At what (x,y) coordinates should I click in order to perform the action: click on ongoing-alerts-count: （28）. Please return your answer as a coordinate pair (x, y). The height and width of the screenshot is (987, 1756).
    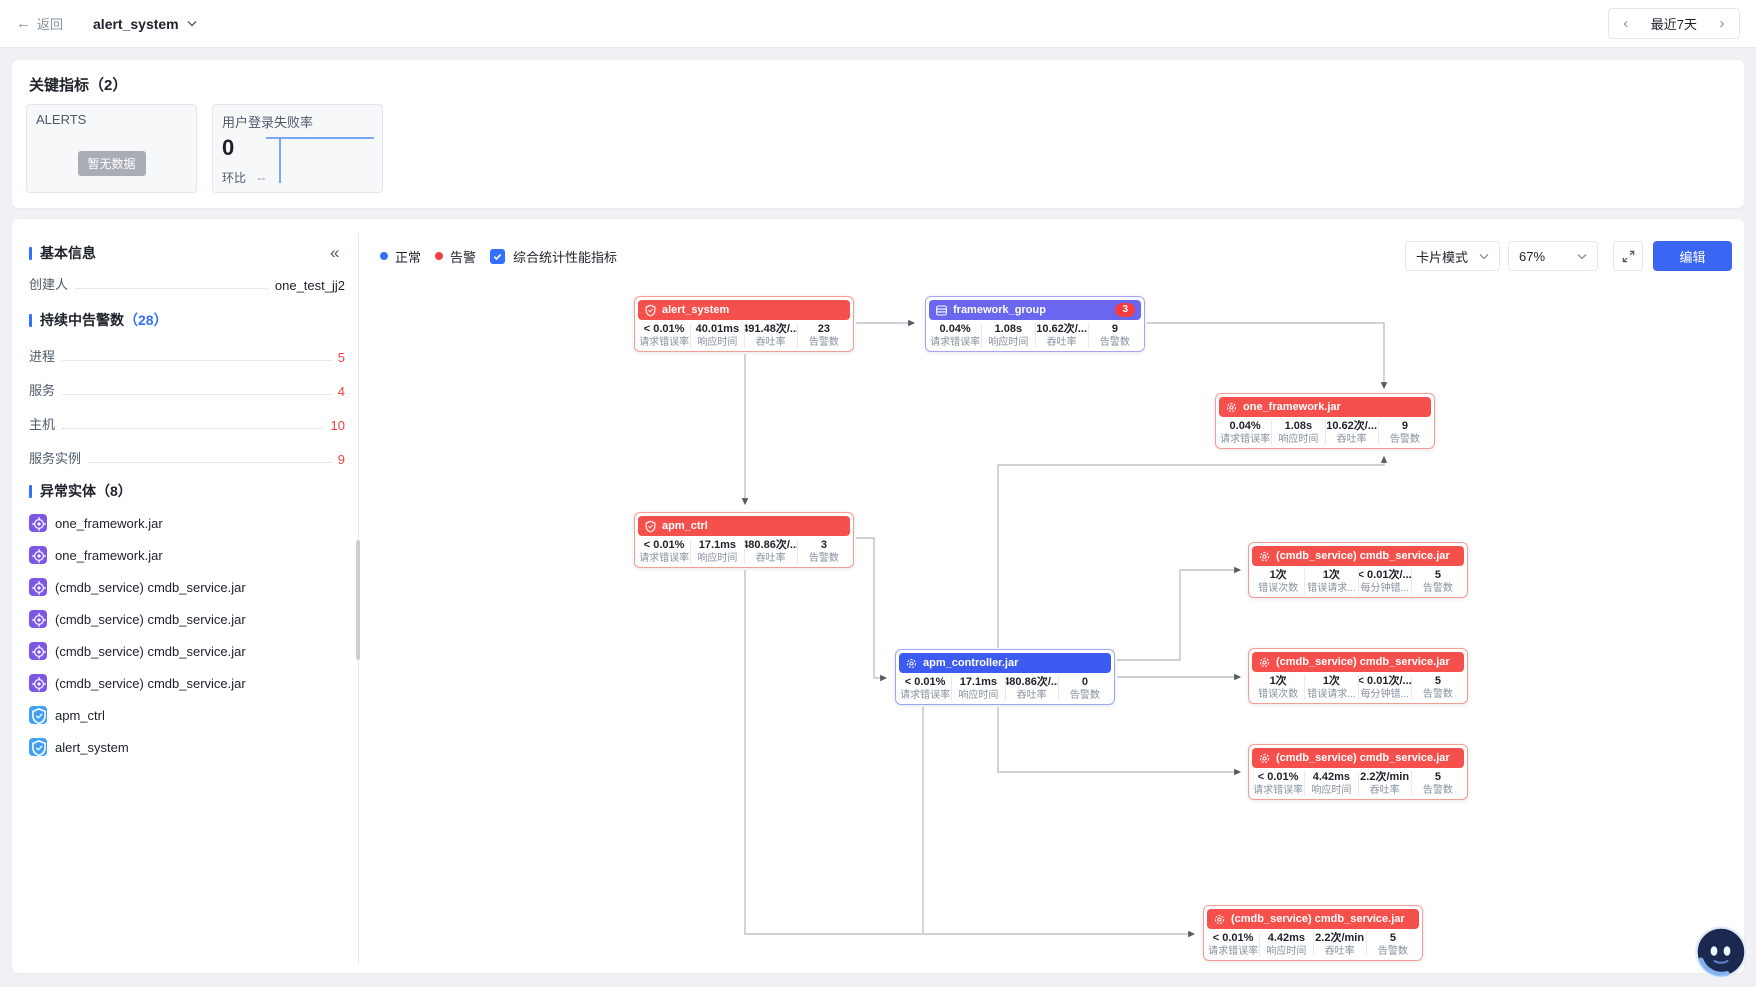
    Looking at the image, I should click on (146, 320).